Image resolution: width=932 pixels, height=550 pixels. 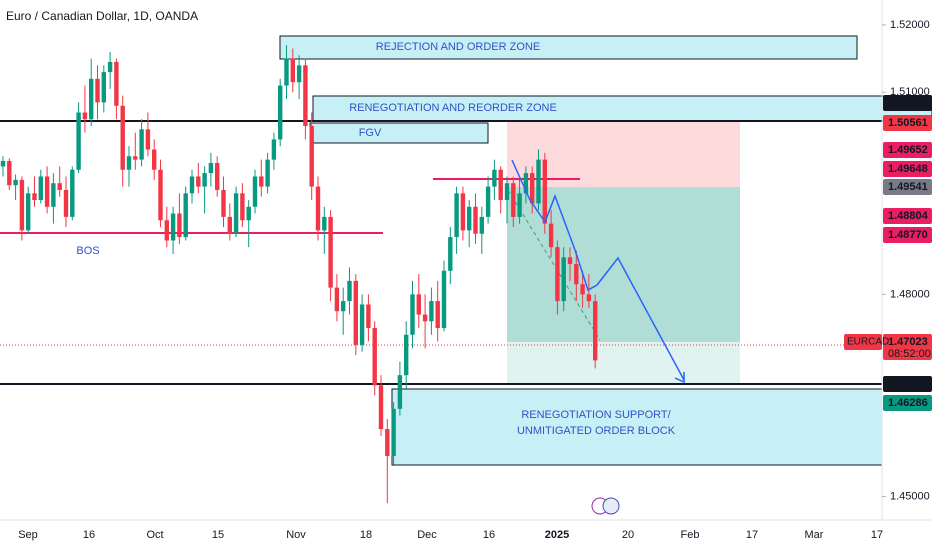 I want to click on price-label: 1.46286, so click(x=908, y=403).